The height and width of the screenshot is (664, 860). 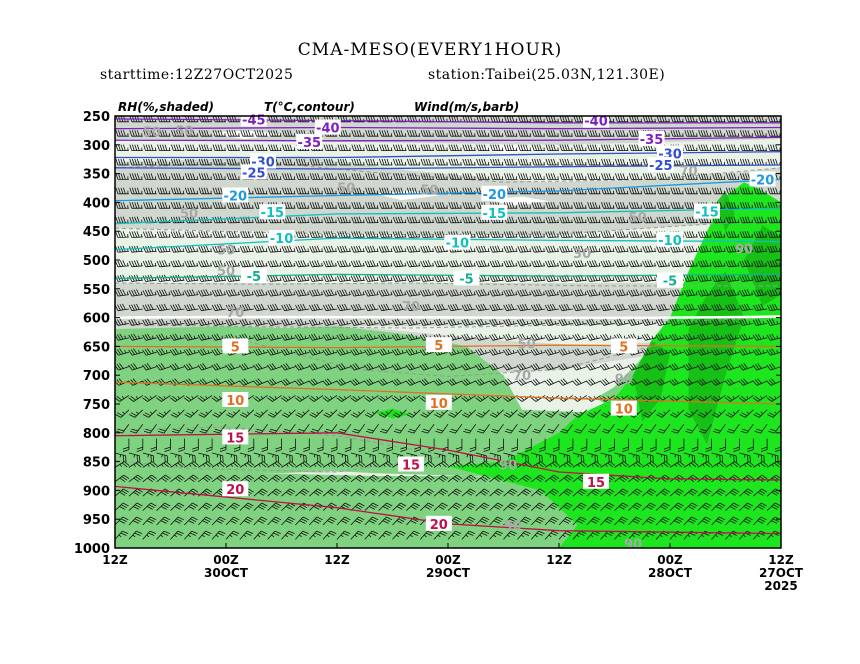 What do you see at coordinates (466, 107) in the screenshot?
I see `wind-legend-label: Wind(m/s,barb)` at bounding box center [466, 107].